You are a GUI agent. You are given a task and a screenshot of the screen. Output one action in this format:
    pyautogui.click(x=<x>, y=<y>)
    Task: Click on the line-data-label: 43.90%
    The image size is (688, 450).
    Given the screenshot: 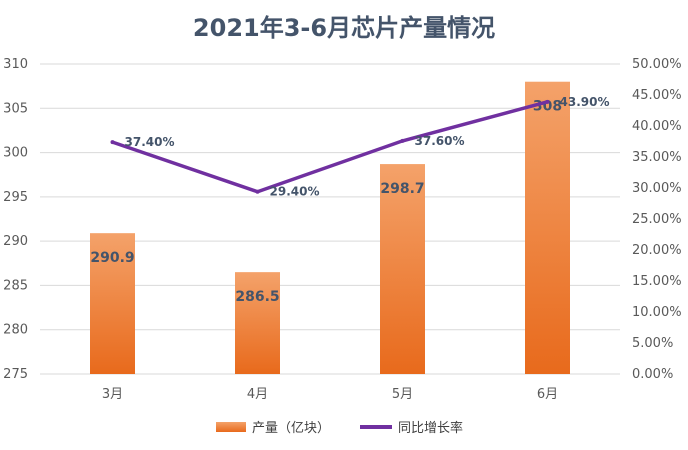 What is the action you would take?
    pyautogui.click(x=585, y=102)
    